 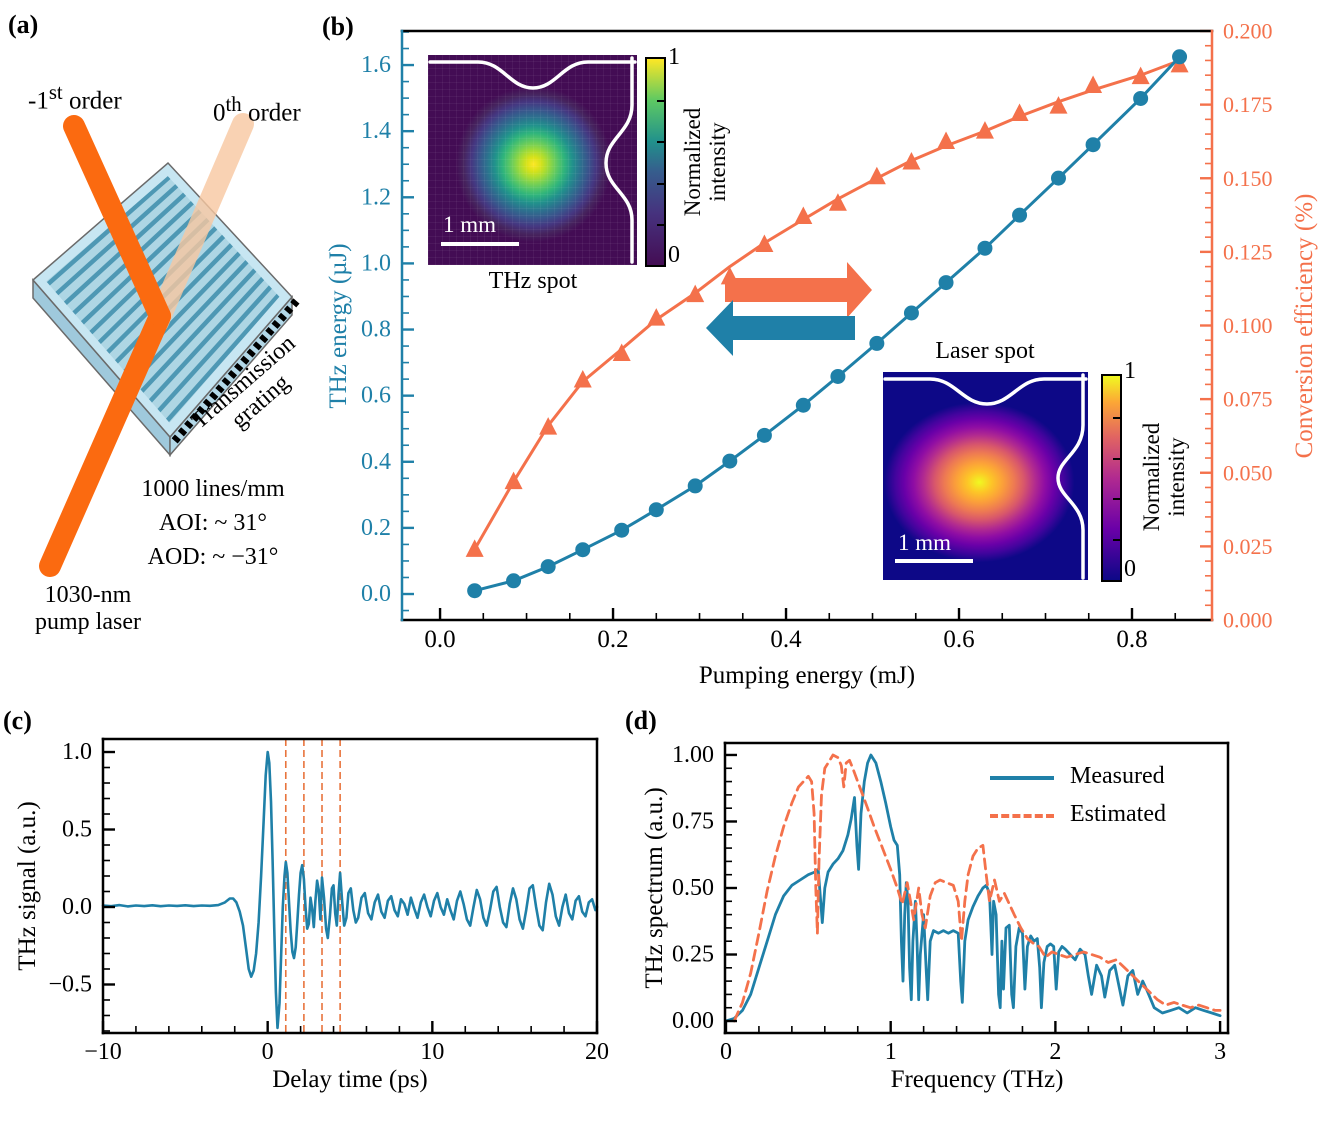 I want to click on panel-a-label: (a), so click(x=23, y=24).